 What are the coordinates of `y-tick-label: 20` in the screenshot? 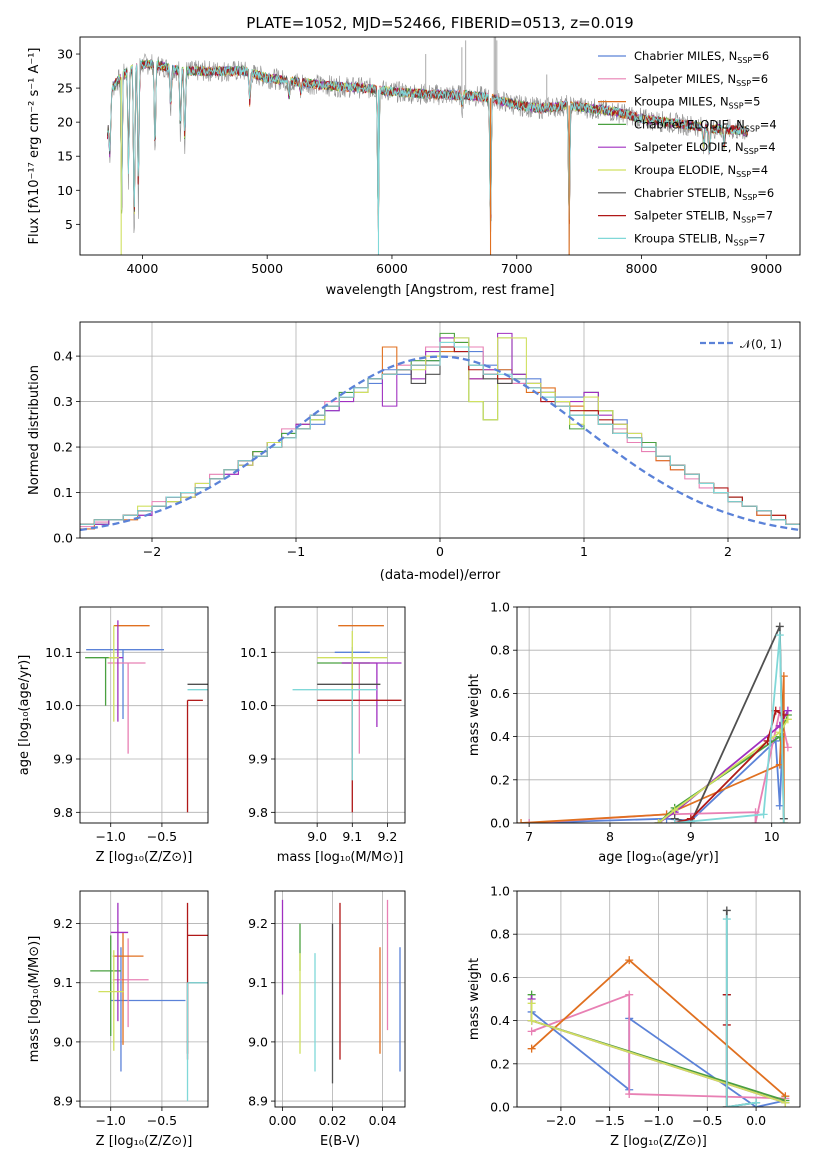 It's located at (65, 122).